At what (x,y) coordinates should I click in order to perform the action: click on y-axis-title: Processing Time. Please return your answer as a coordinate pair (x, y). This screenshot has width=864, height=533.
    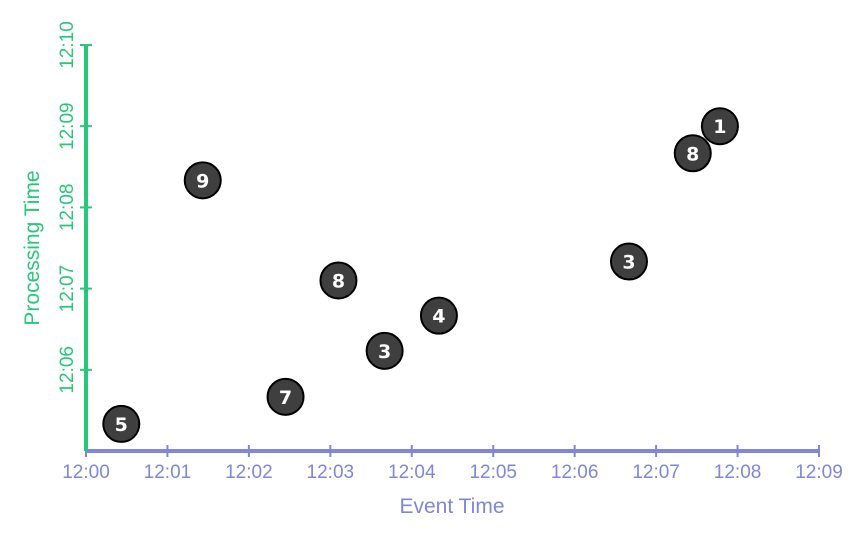
    Looking at the image, I should click on (32, 247).